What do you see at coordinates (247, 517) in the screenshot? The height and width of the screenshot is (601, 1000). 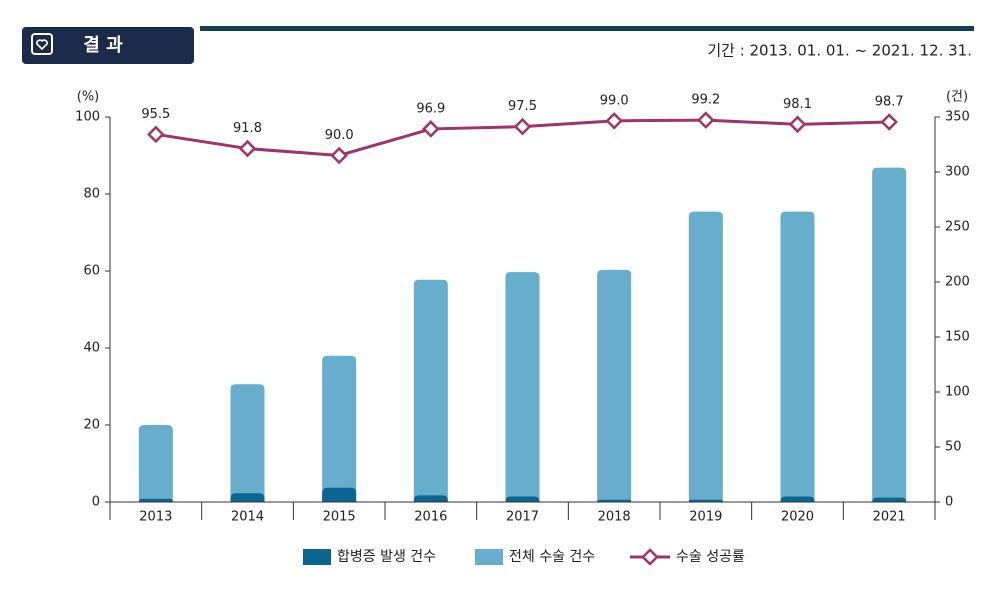 I see `x-tick-label: 2014` at bounding box center [247, 517].